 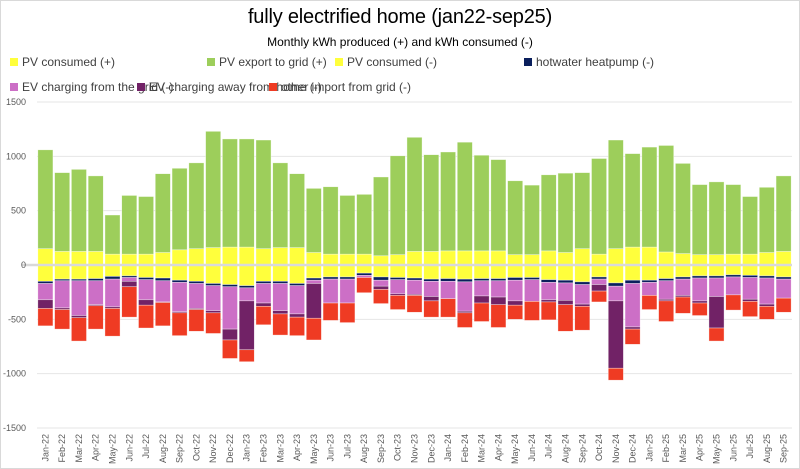 What do you see at coordinates (264, 448) in the screenshot?
I see `x-tick-label: Feb-23` at bounding box center [264, 448].